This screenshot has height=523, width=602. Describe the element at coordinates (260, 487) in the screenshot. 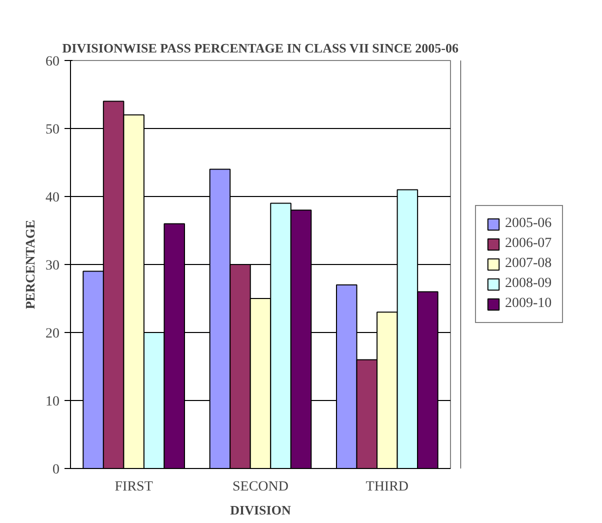

I see `x-tick-label: SECOND` at that location.